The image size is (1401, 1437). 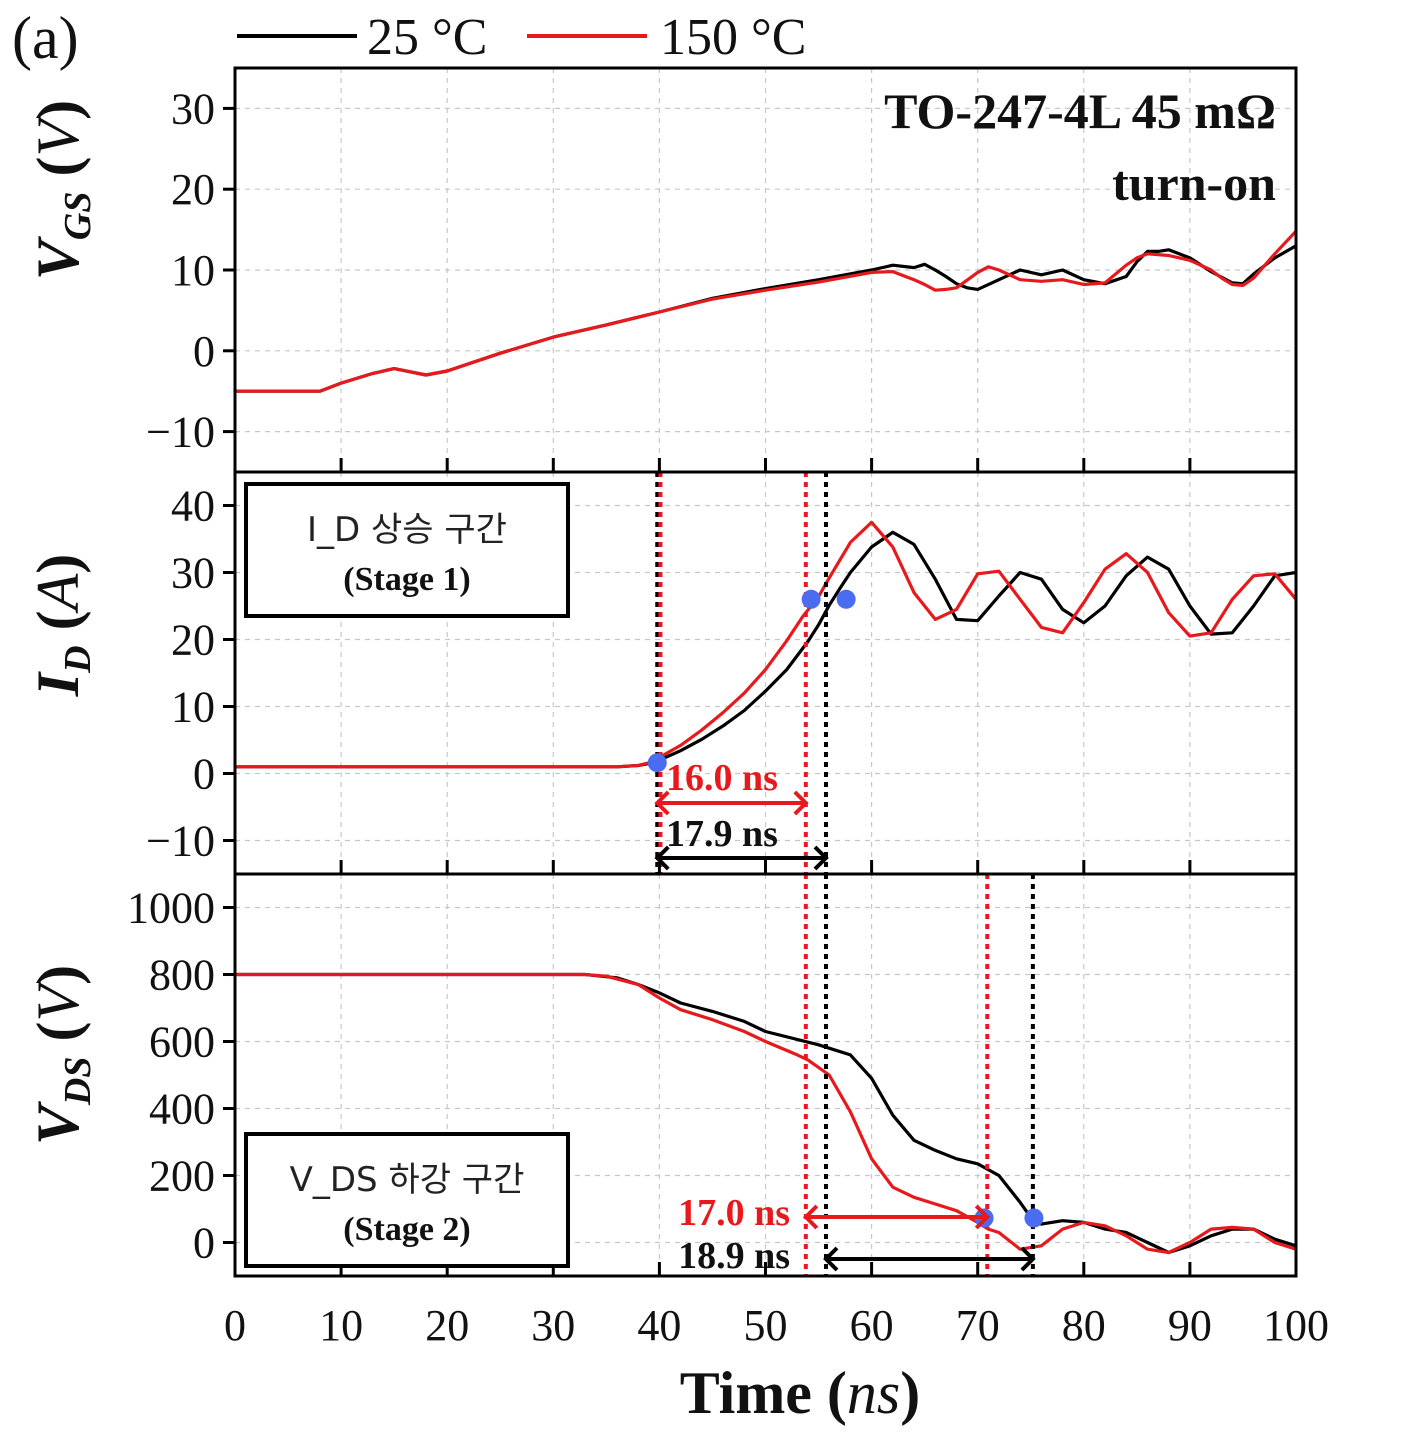 I want to click on id-interval-150c-arrow, so click(x=731, y=803).